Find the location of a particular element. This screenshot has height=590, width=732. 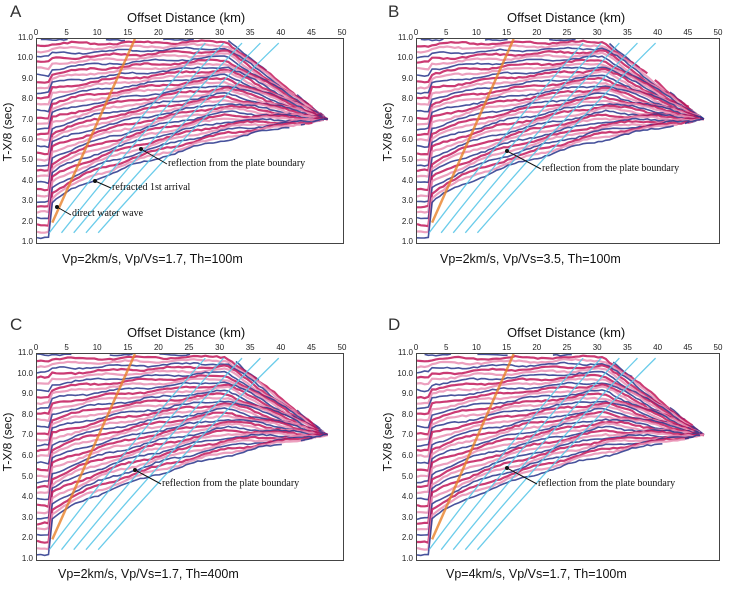

panel-caption: Vp=2km/s, Vp/Vs=1.7, Th=400m is located at coordinates (148, 574).